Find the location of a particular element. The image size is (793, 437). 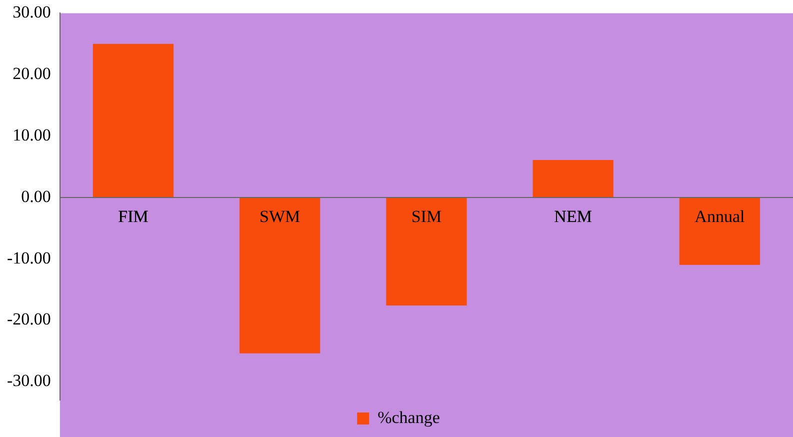

x-tick-label: NEM is located at coordinates (573, 216).